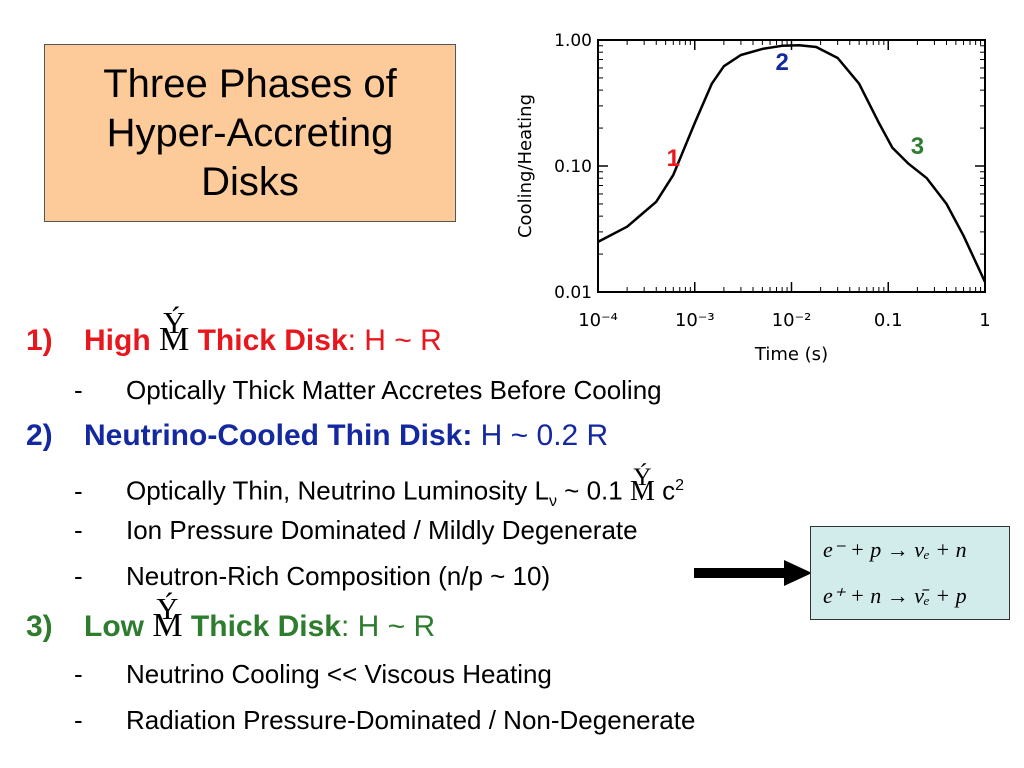  I want to click on squared-superscript: 2, so click(679, 485).